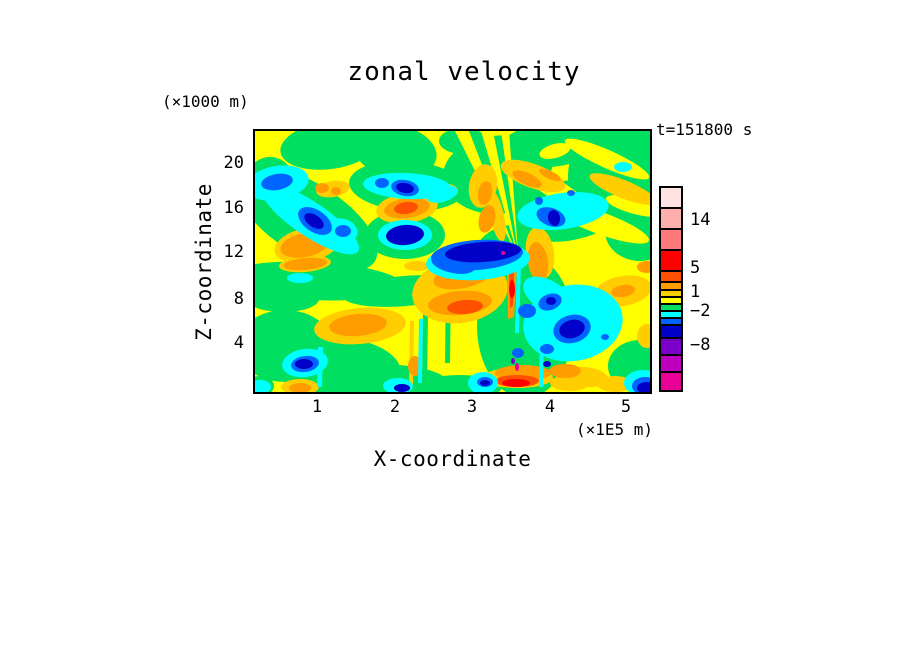  Describe the element at coordinates (205, 101) in the screenshot. I see `y-axis-unit-label: (×1000 m)` at that location.